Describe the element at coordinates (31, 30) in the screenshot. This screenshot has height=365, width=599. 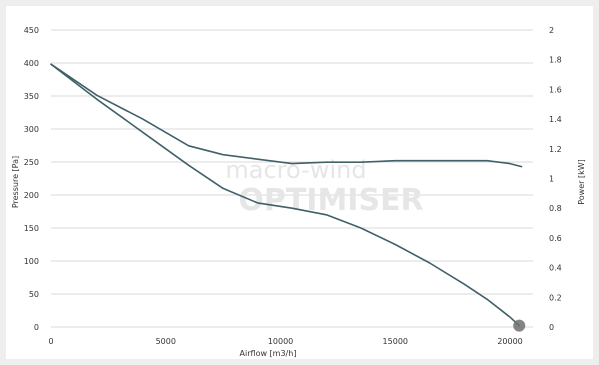
I see `y-tick-label: 450` at that location.